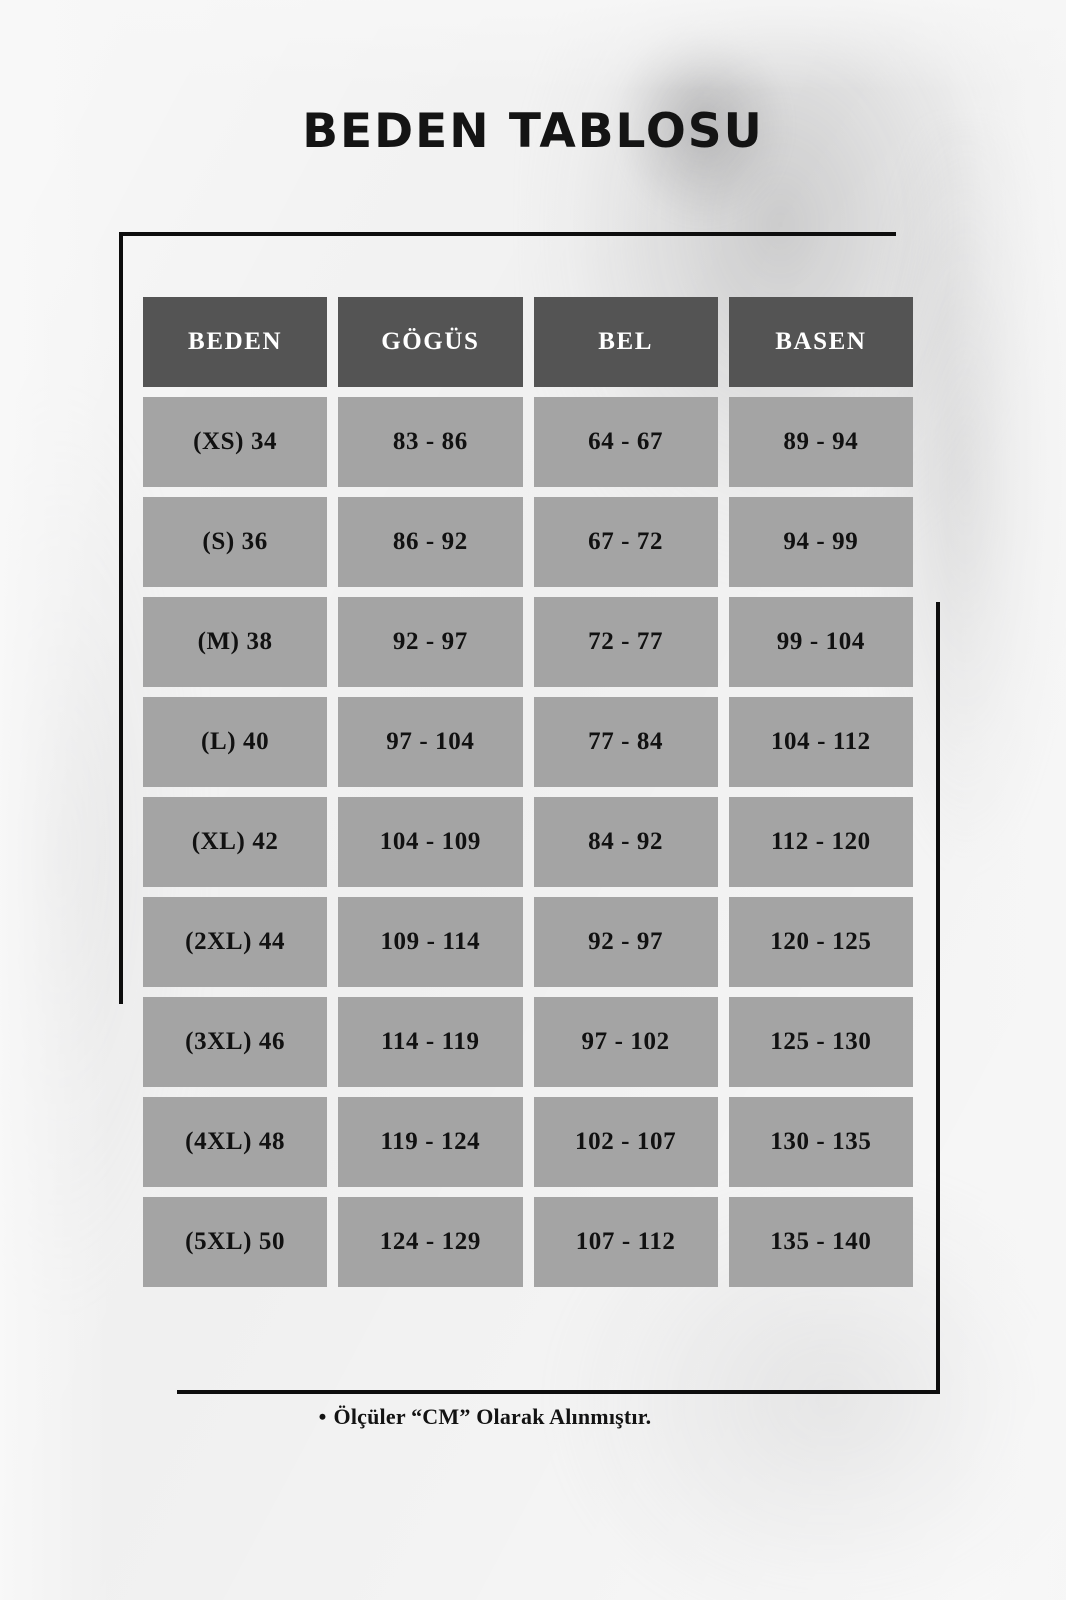  What do you see at coordinates (820, 1142) in the screenshot?
I see `cell-basen: 130 - 135` at bounding box center [820, 1142].